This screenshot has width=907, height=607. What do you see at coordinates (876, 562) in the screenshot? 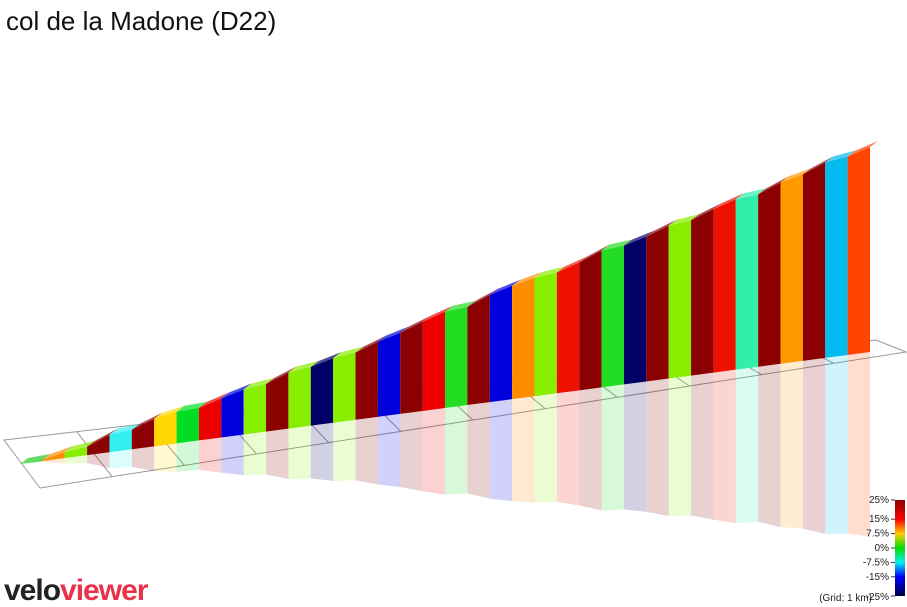
I see `colorbar-label: -7.5%` at bounding box center [876, 562].